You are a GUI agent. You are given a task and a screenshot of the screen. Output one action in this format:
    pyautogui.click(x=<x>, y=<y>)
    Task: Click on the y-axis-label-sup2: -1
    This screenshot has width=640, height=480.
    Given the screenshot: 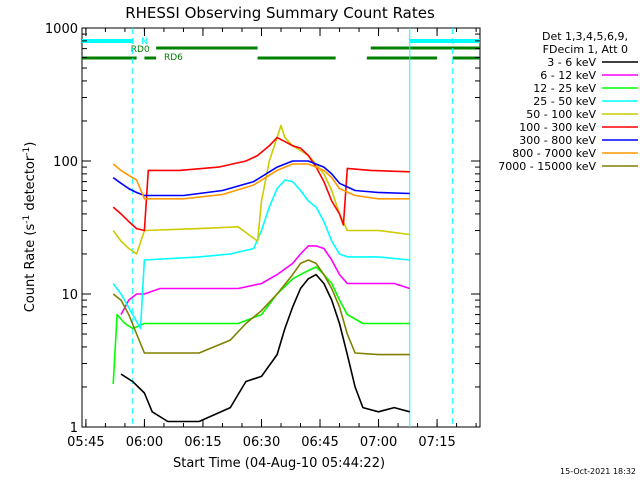 What is the action you would take?
    pyautogui.click(x=27, y=151)
    